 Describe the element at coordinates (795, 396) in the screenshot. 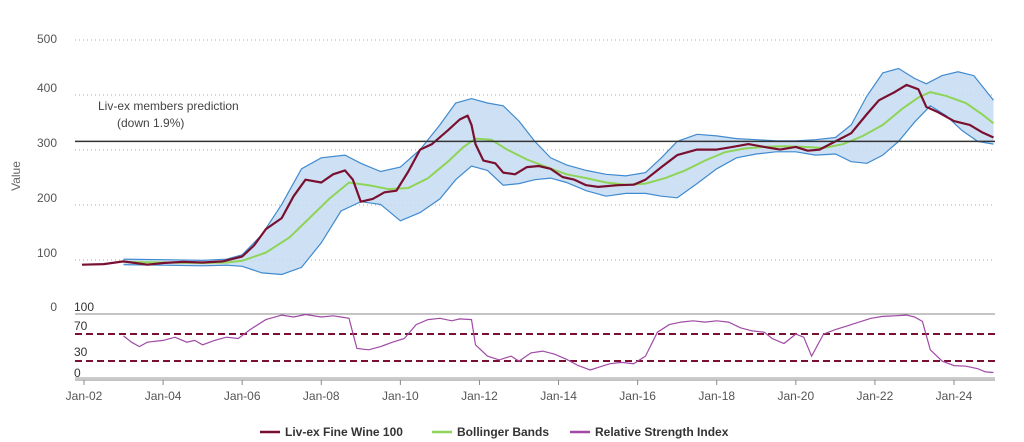

I see `x-tick-label: Jan-20` at that location.